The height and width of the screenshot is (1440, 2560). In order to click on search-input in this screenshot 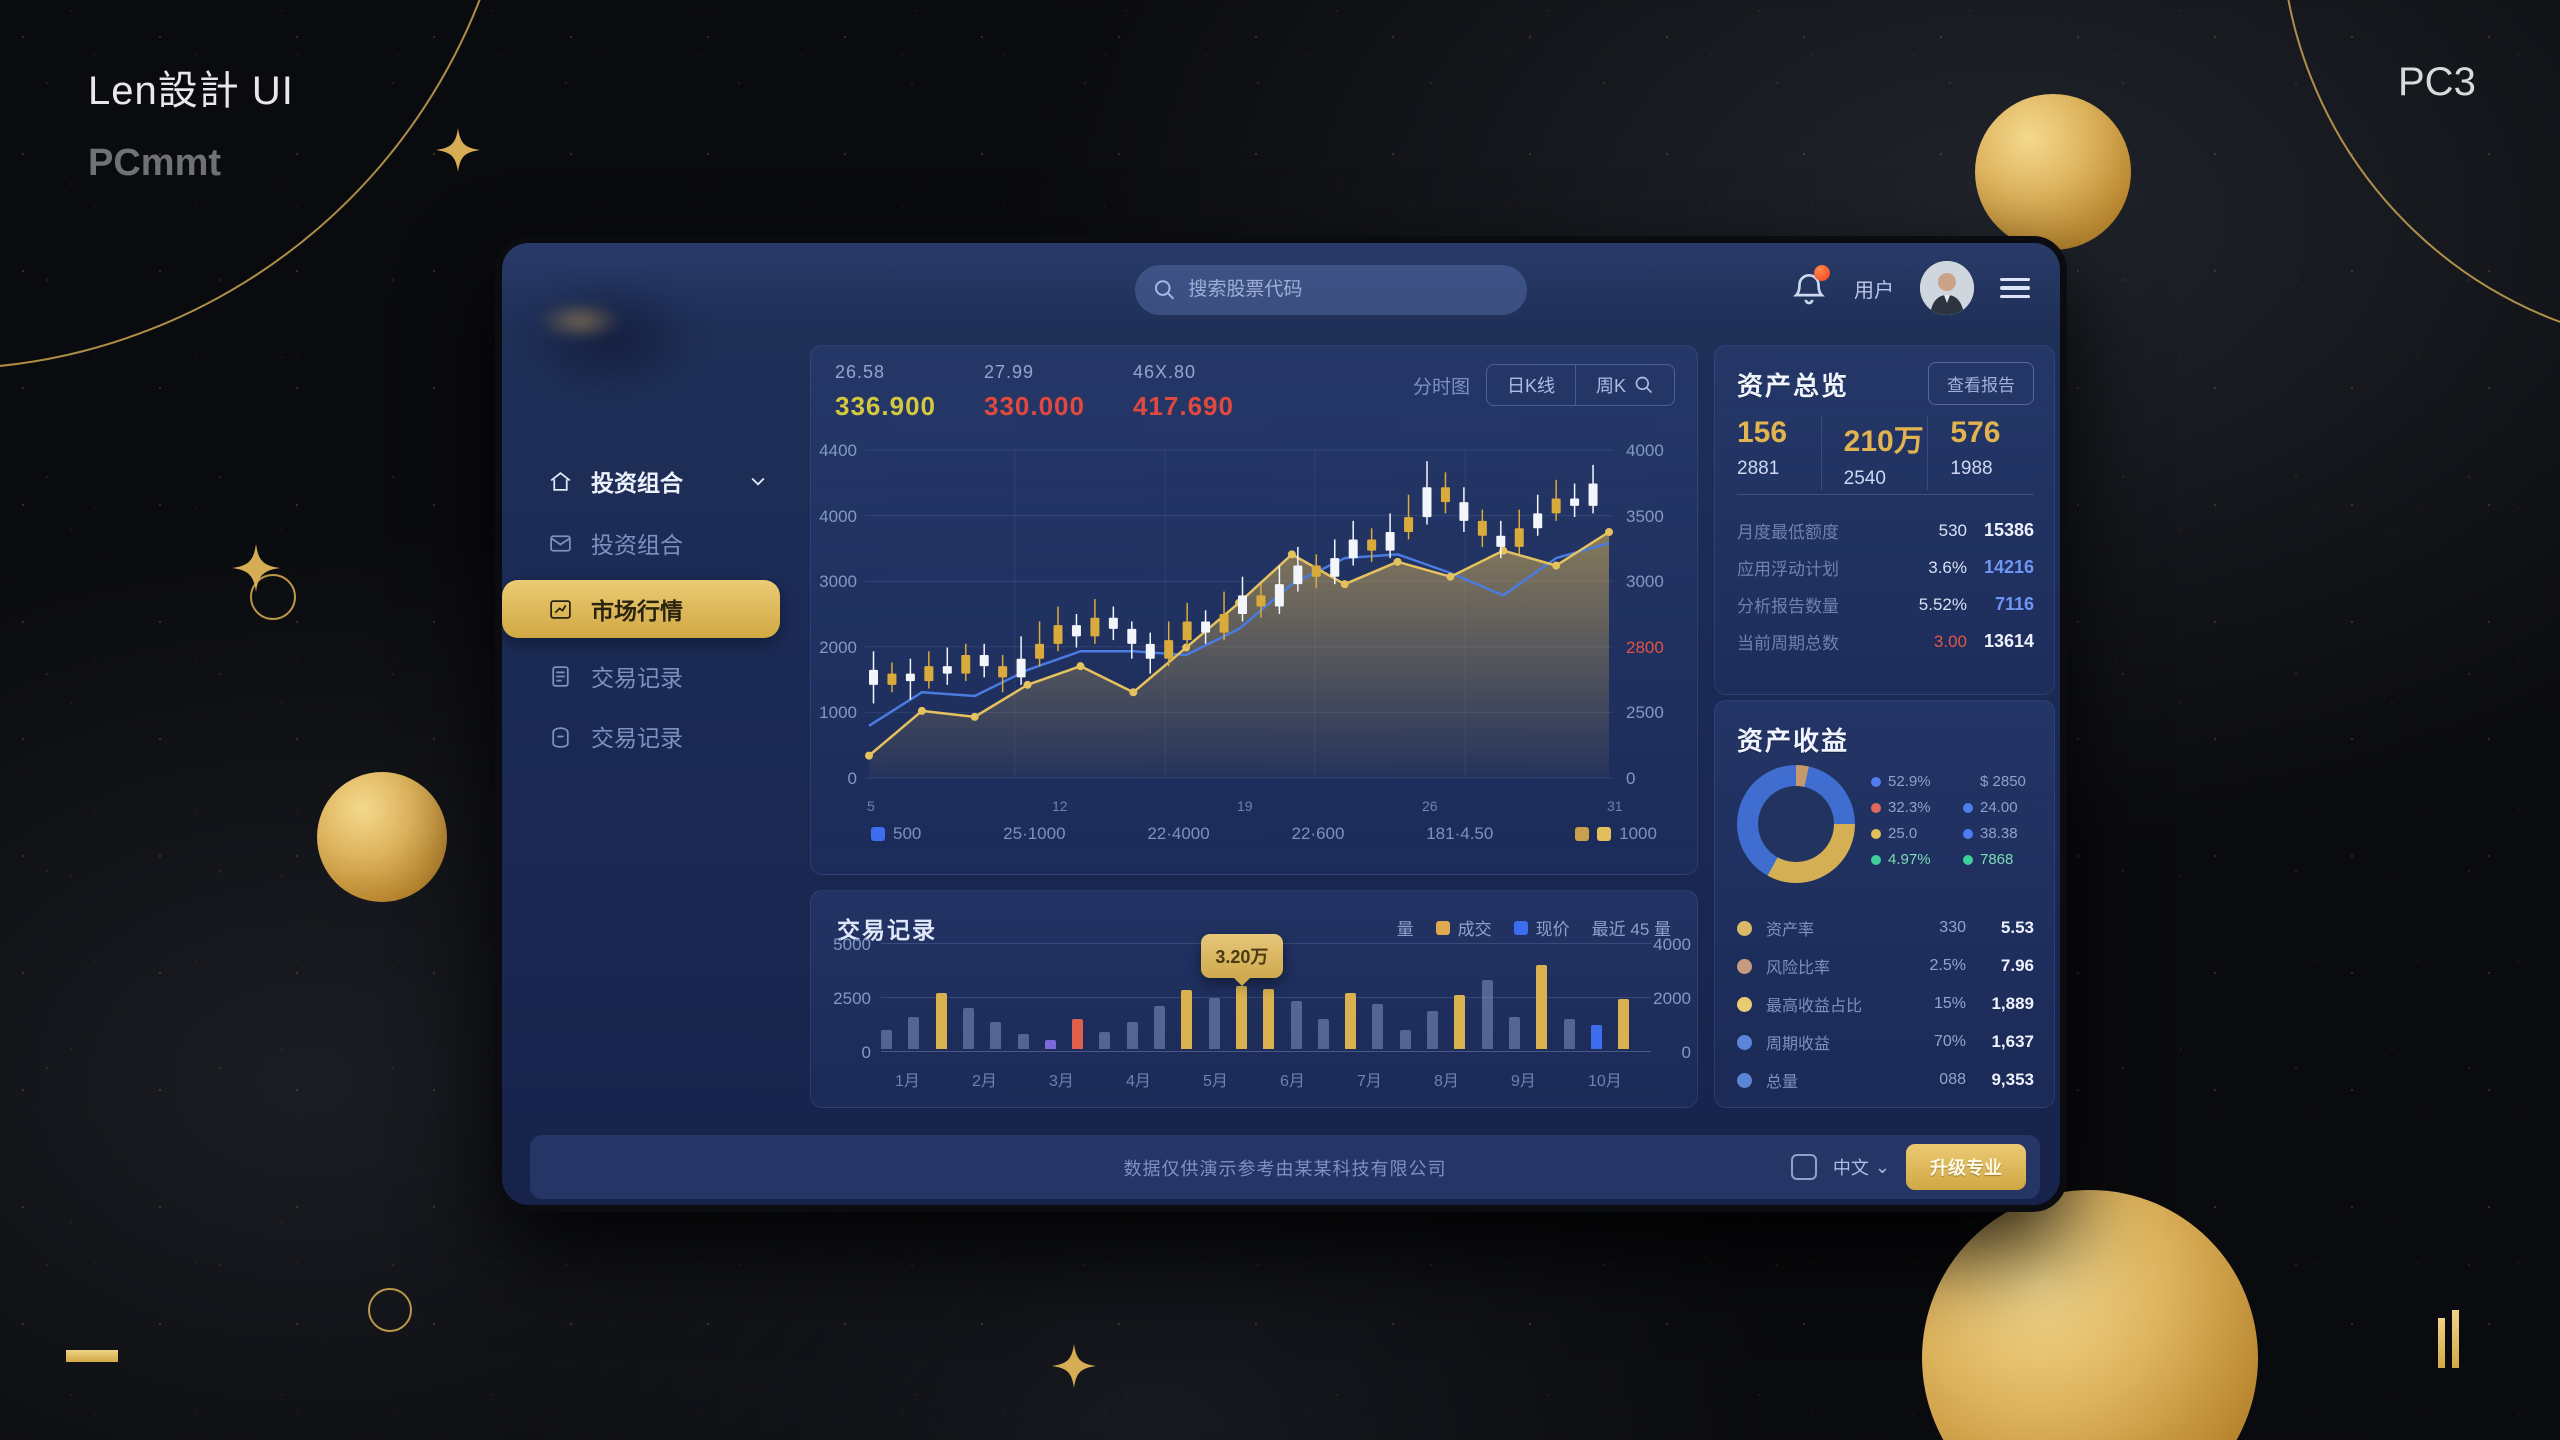, I will do `click(1348, 290)`.